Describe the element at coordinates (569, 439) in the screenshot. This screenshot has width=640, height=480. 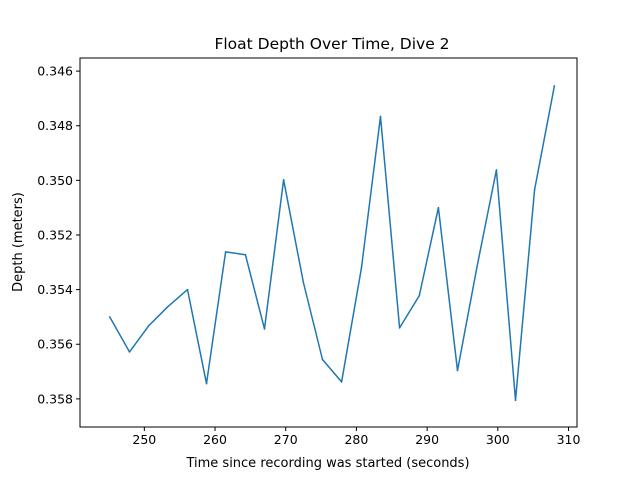
I see `x-tick-label: 310` at that location.